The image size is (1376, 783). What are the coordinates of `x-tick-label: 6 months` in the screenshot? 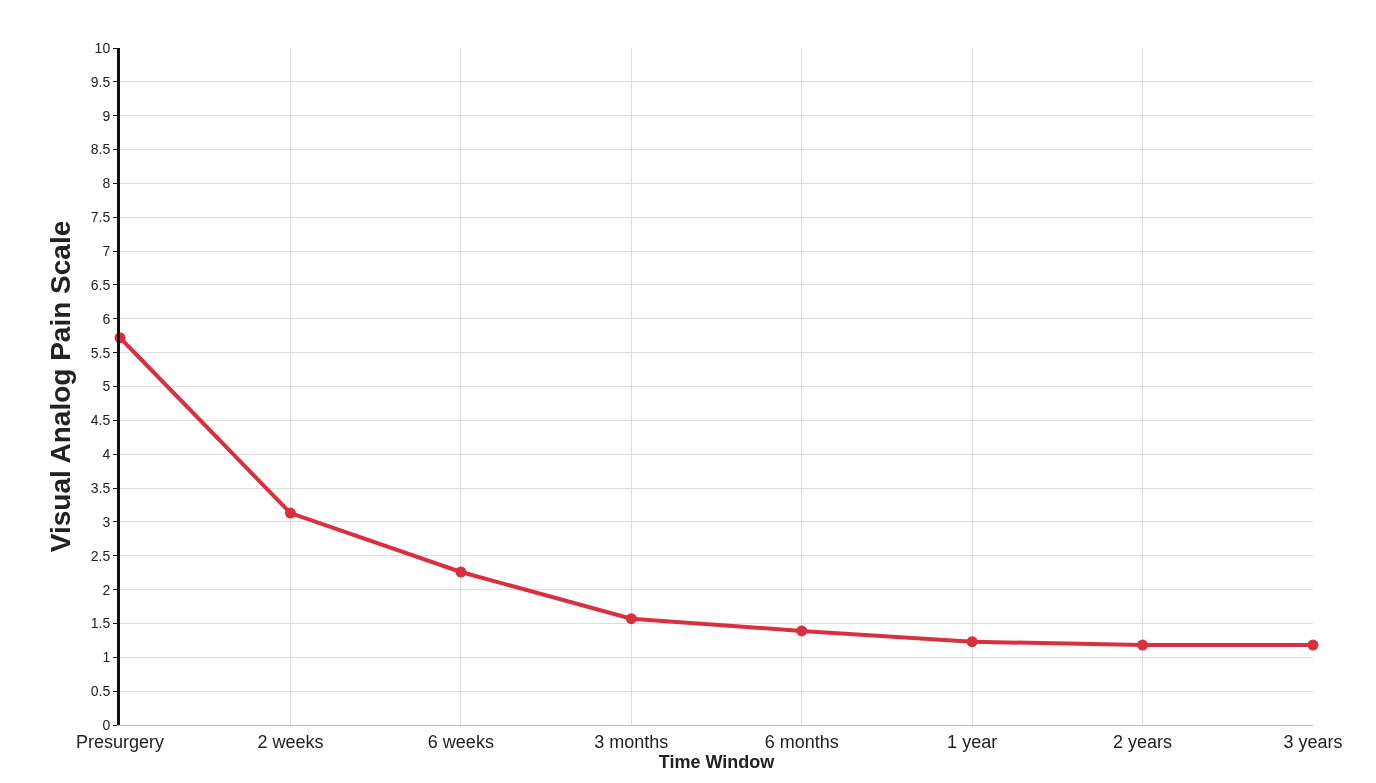 It's located at (801, 741).